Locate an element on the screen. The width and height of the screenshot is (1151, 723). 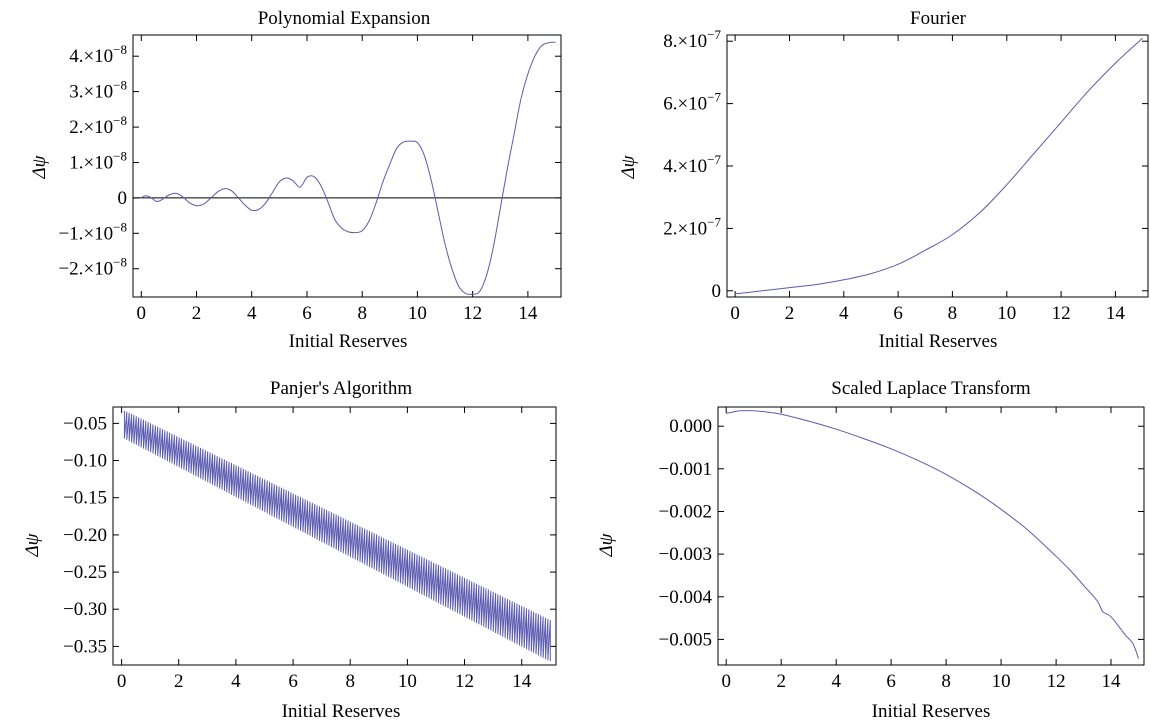
y-tick-exponent: −7 is located at coordinates (714, 221).